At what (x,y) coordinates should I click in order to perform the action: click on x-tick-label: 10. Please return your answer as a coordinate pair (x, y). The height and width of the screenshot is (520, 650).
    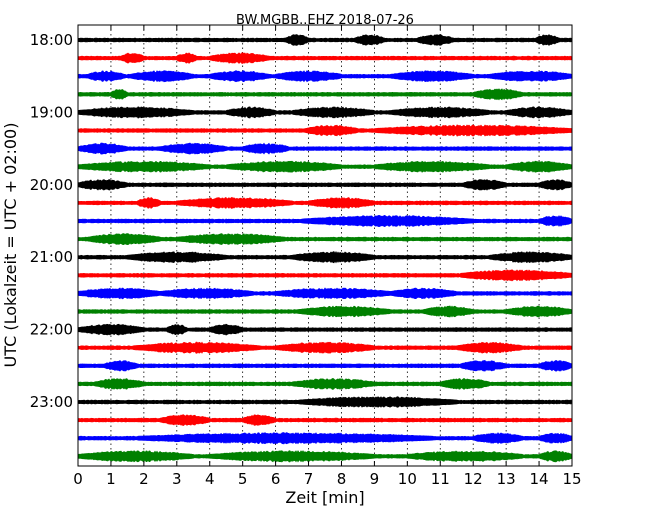
    Looking at the image, I should click on (407, 479).